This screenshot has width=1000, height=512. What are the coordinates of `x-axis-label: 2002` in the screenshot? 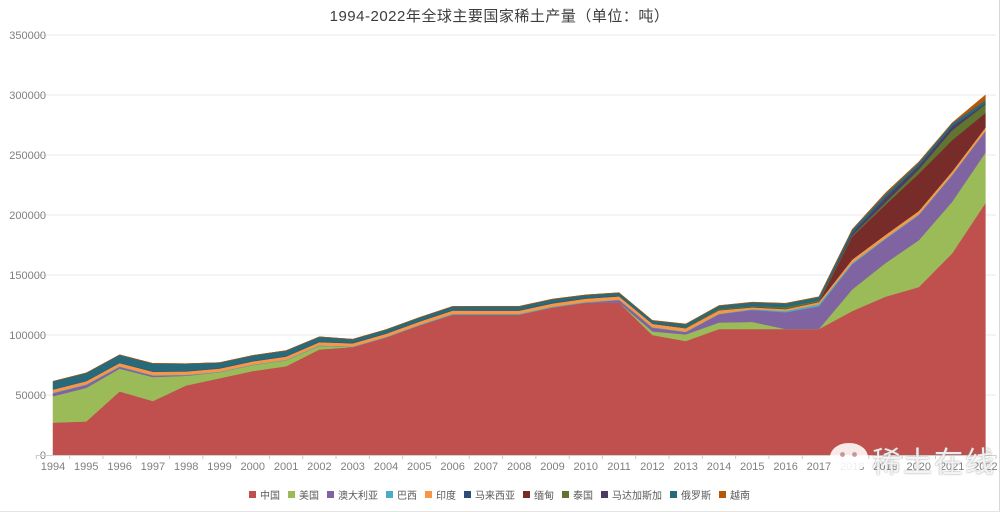 It's located at (319, 467).